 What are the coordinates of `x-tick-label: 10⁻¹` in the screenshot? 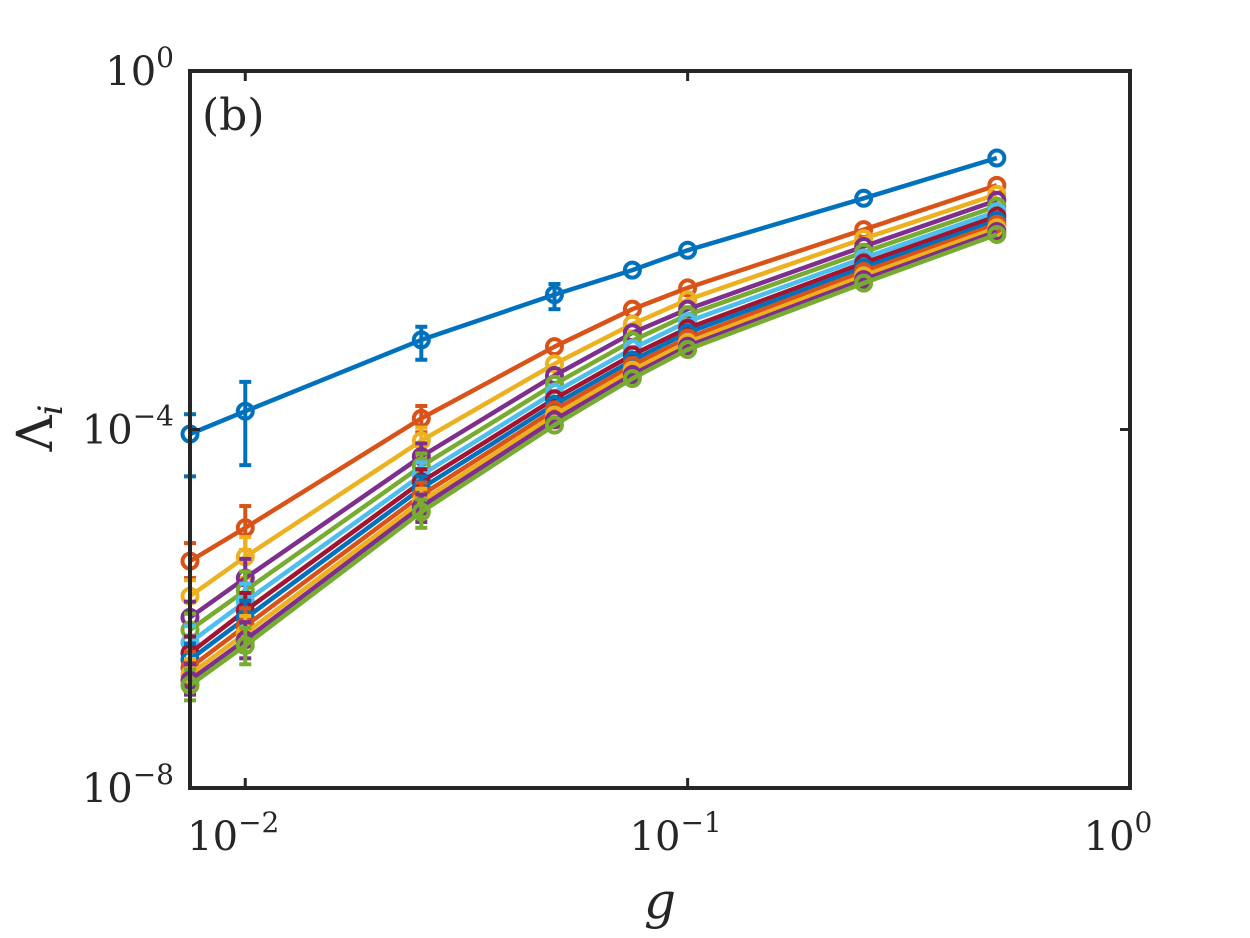 It's located at (676, 833).